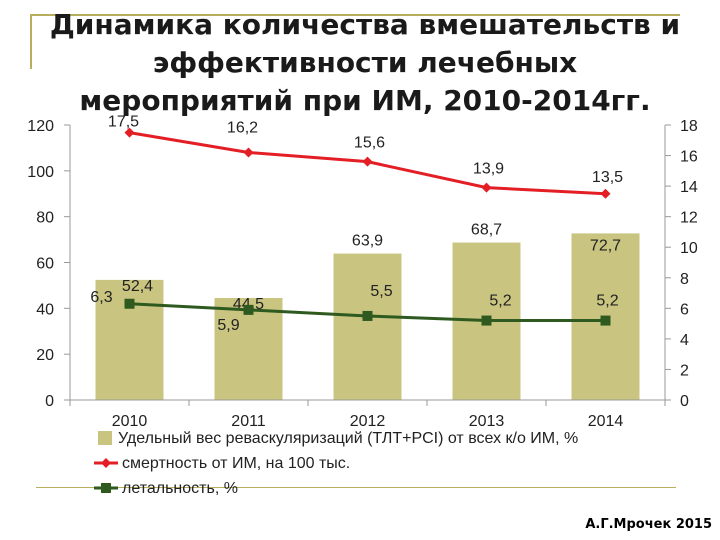 This screenshot has height=540, width=720. I want to click on x-axis-tick-label: 2012, so click(368, 421).